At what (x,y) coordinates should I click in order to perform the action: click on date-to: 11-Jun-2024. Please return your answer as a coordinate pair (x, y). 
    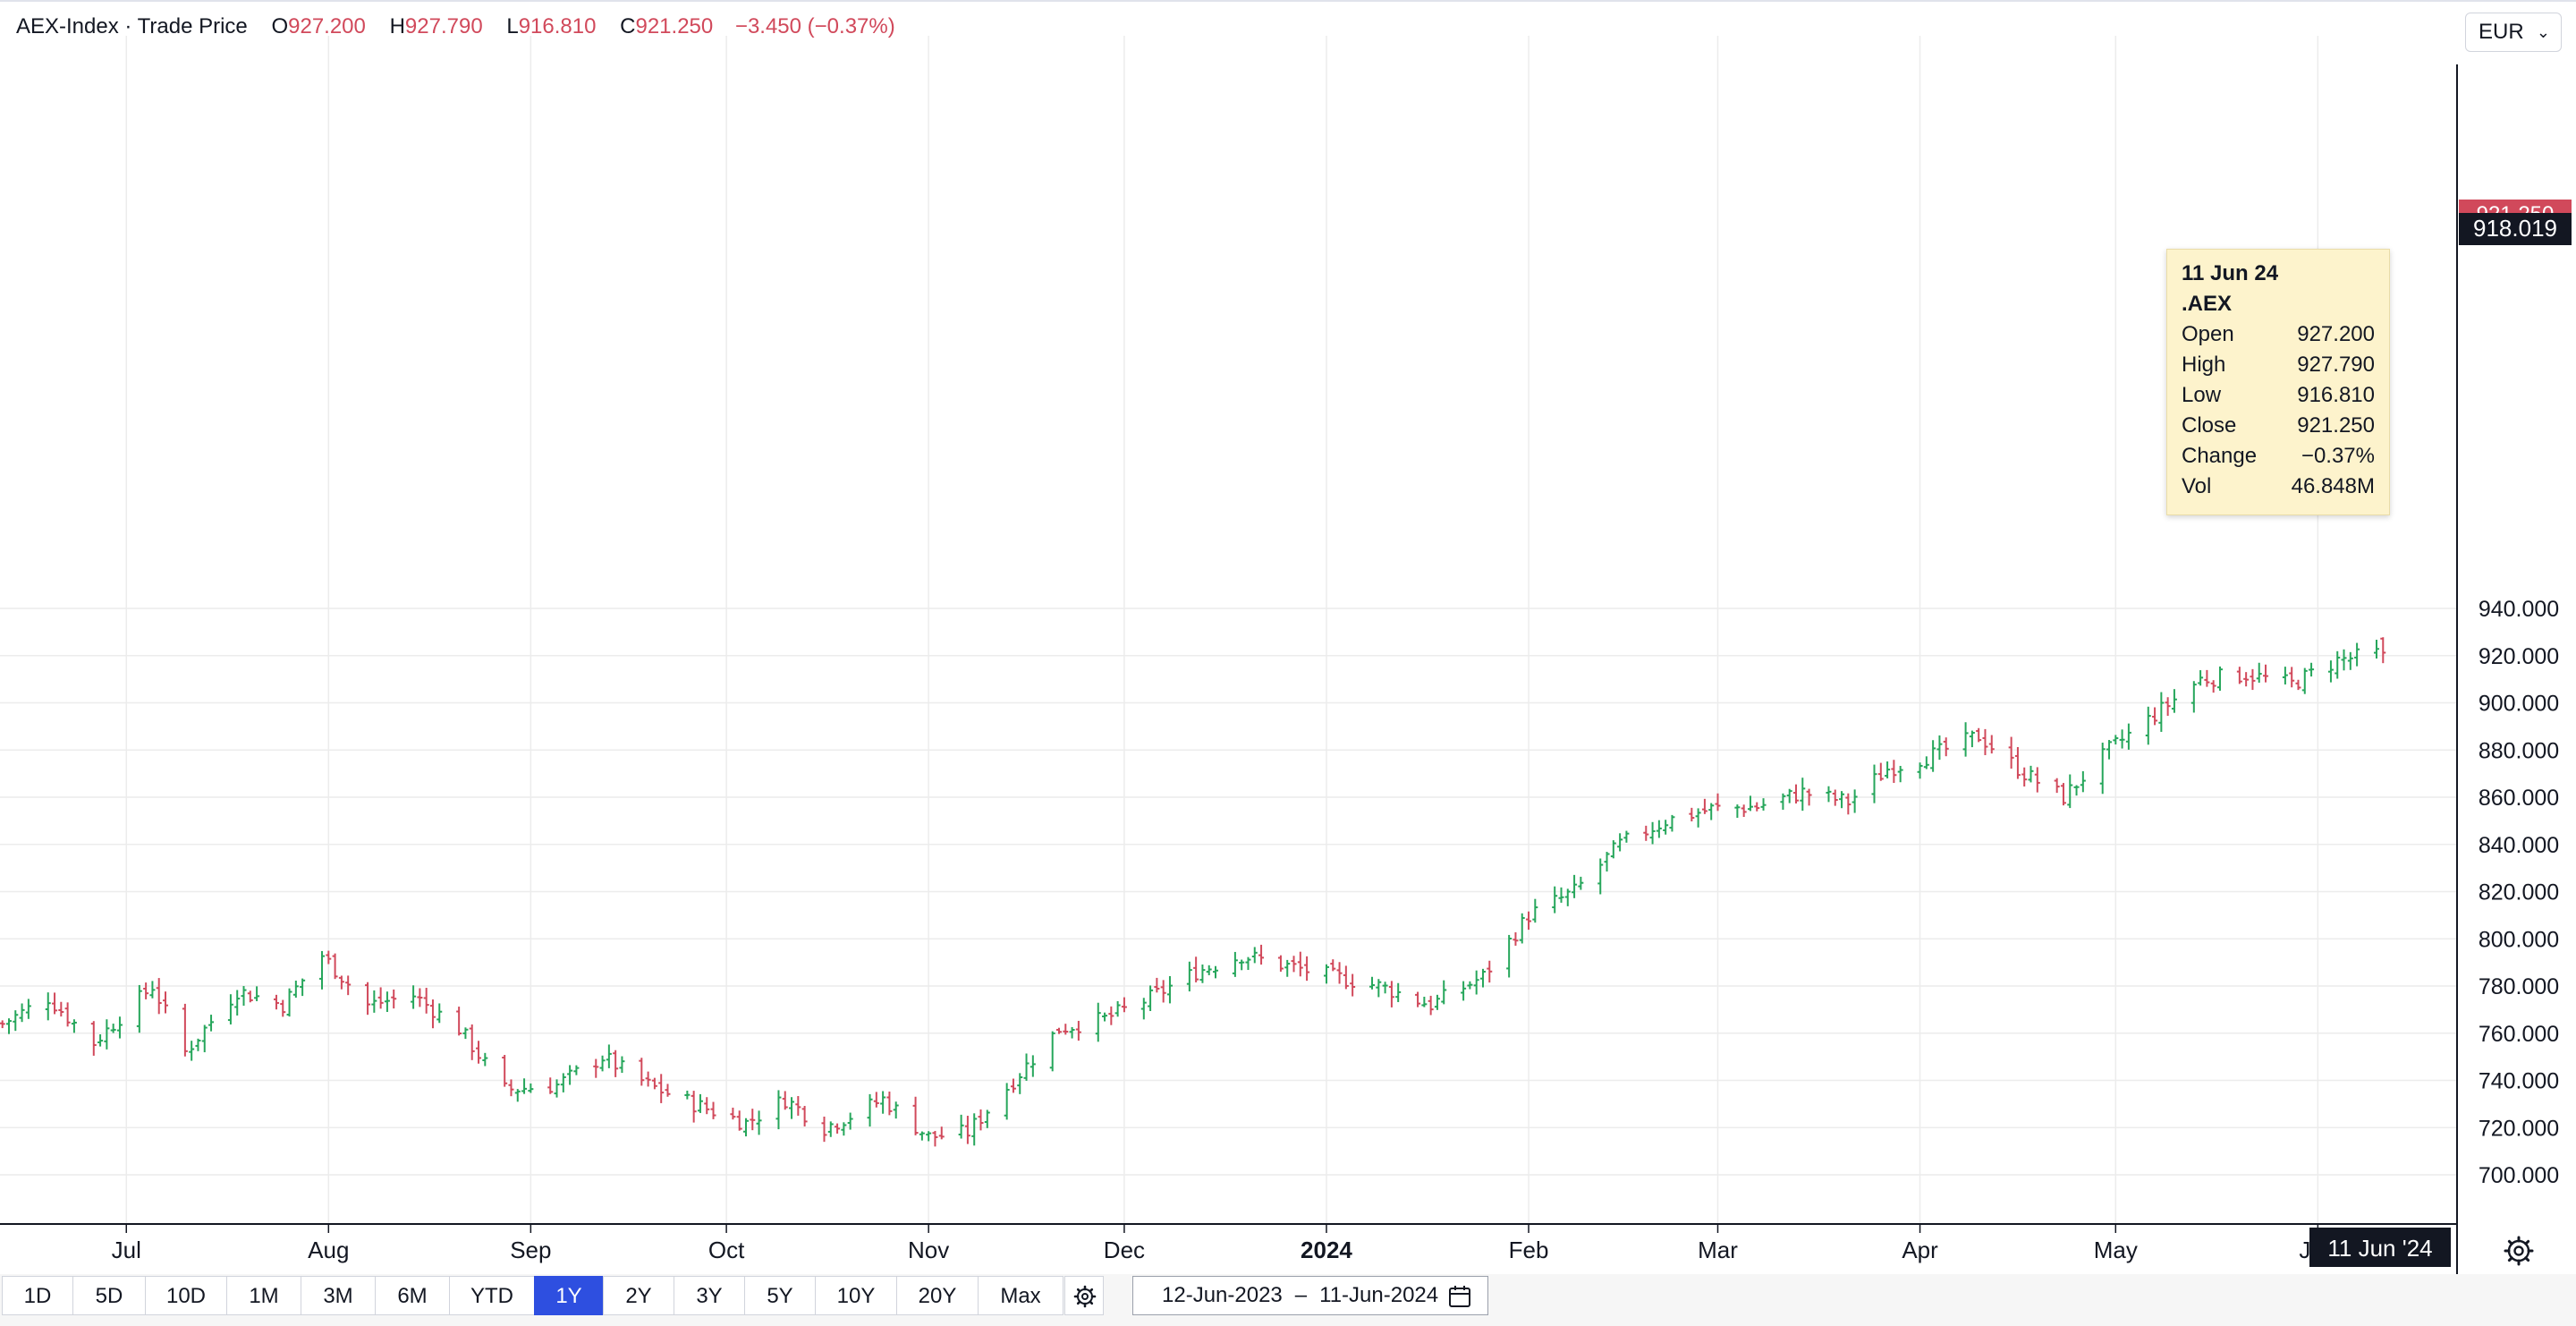
    Looking at the image, I should click on (1379, 1295).